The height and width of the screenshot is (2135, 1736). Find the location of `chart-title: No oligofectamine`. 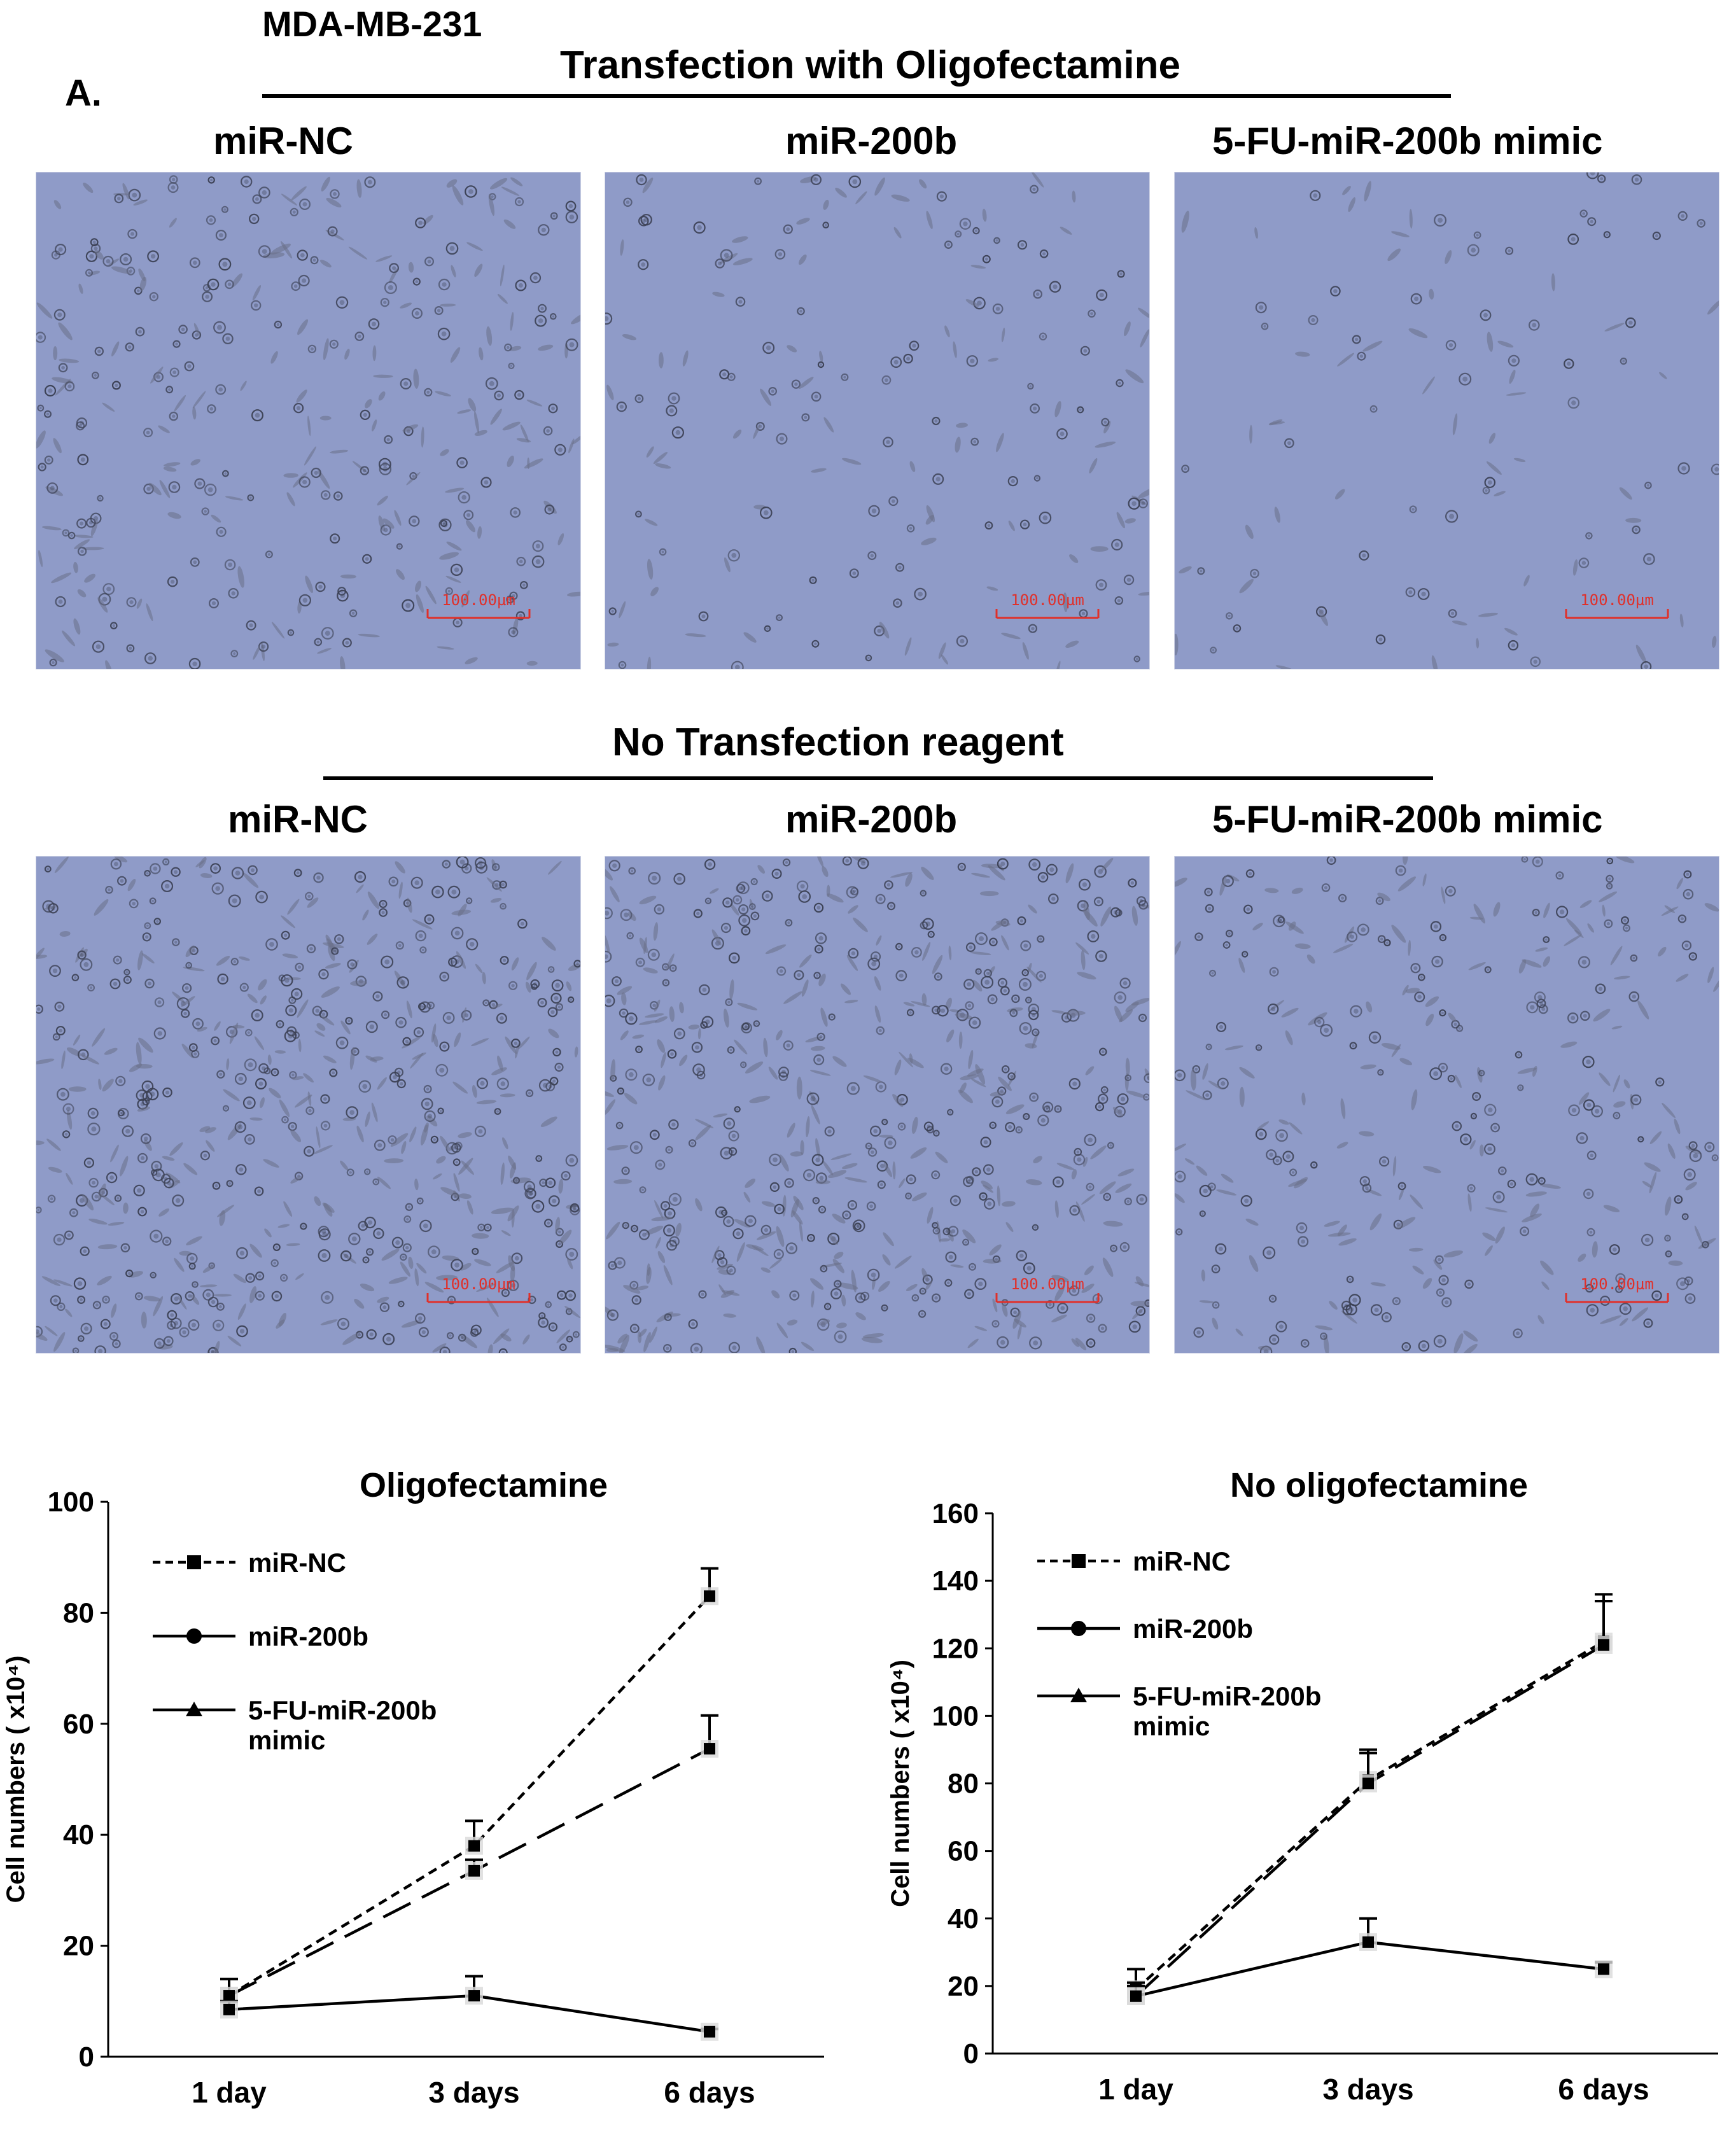

chart-title: No oligofectamine is located at coordinates (1379, 1485).